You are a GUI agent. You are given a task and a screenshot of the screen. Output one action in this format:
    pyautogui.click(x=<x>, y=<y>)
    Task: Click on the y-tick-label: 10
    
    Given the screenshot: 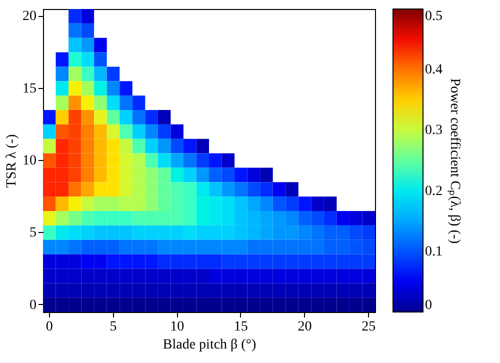 What is the action you would take?
    pyautogui.click(x=29, y=161)
    